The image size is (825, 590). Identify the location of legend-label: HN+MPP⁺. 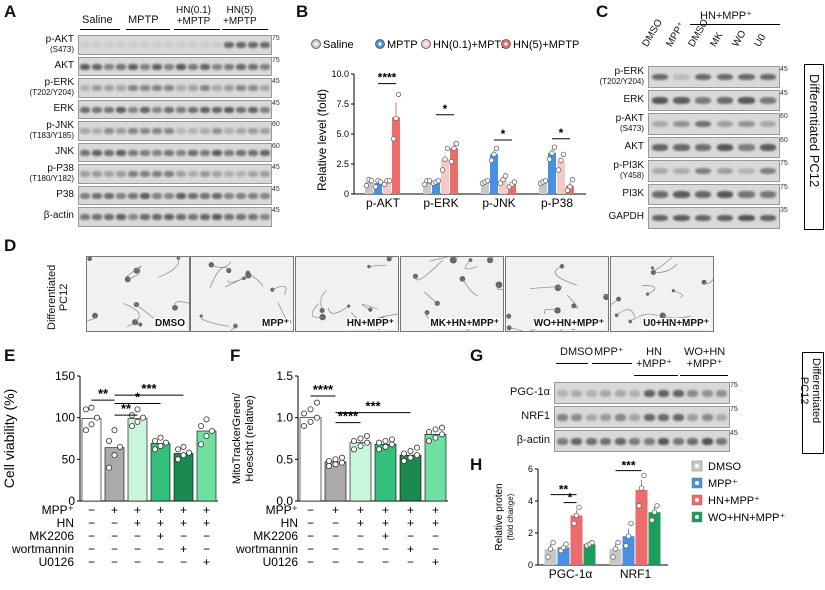
(734, 501).